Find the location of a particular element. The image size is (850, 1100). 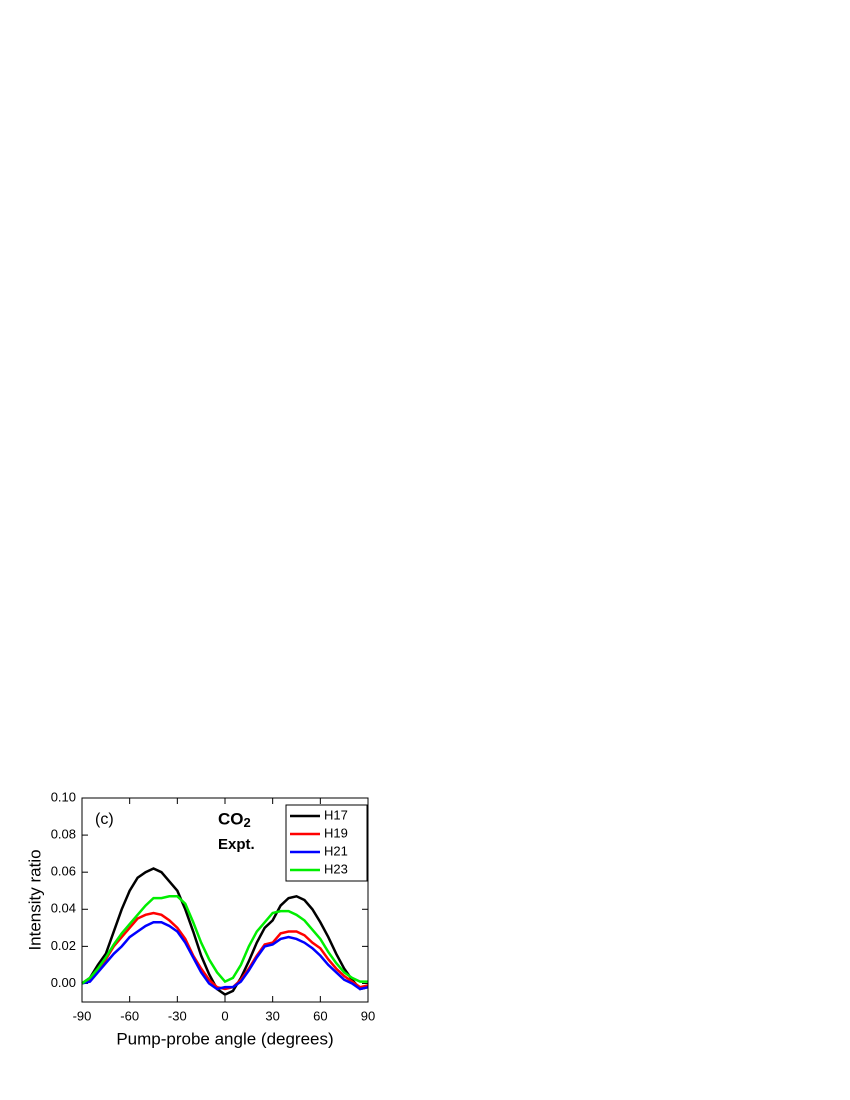

y-tick-label: 0.10 is located at coordinates (63, 796).